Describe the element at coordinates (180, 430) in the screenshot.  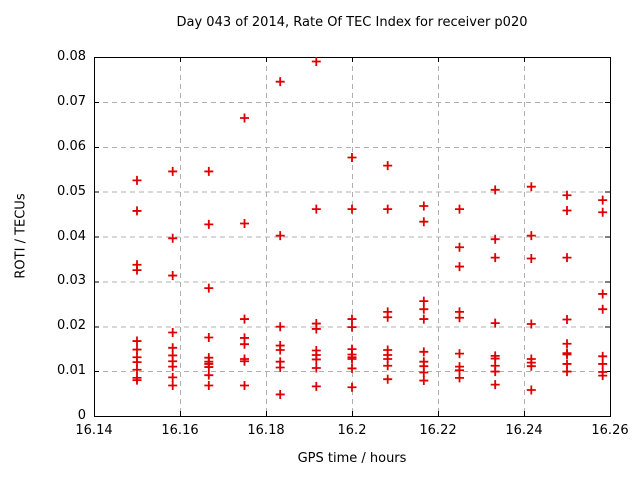
I see `x-tick-label: 16.16` at that location.